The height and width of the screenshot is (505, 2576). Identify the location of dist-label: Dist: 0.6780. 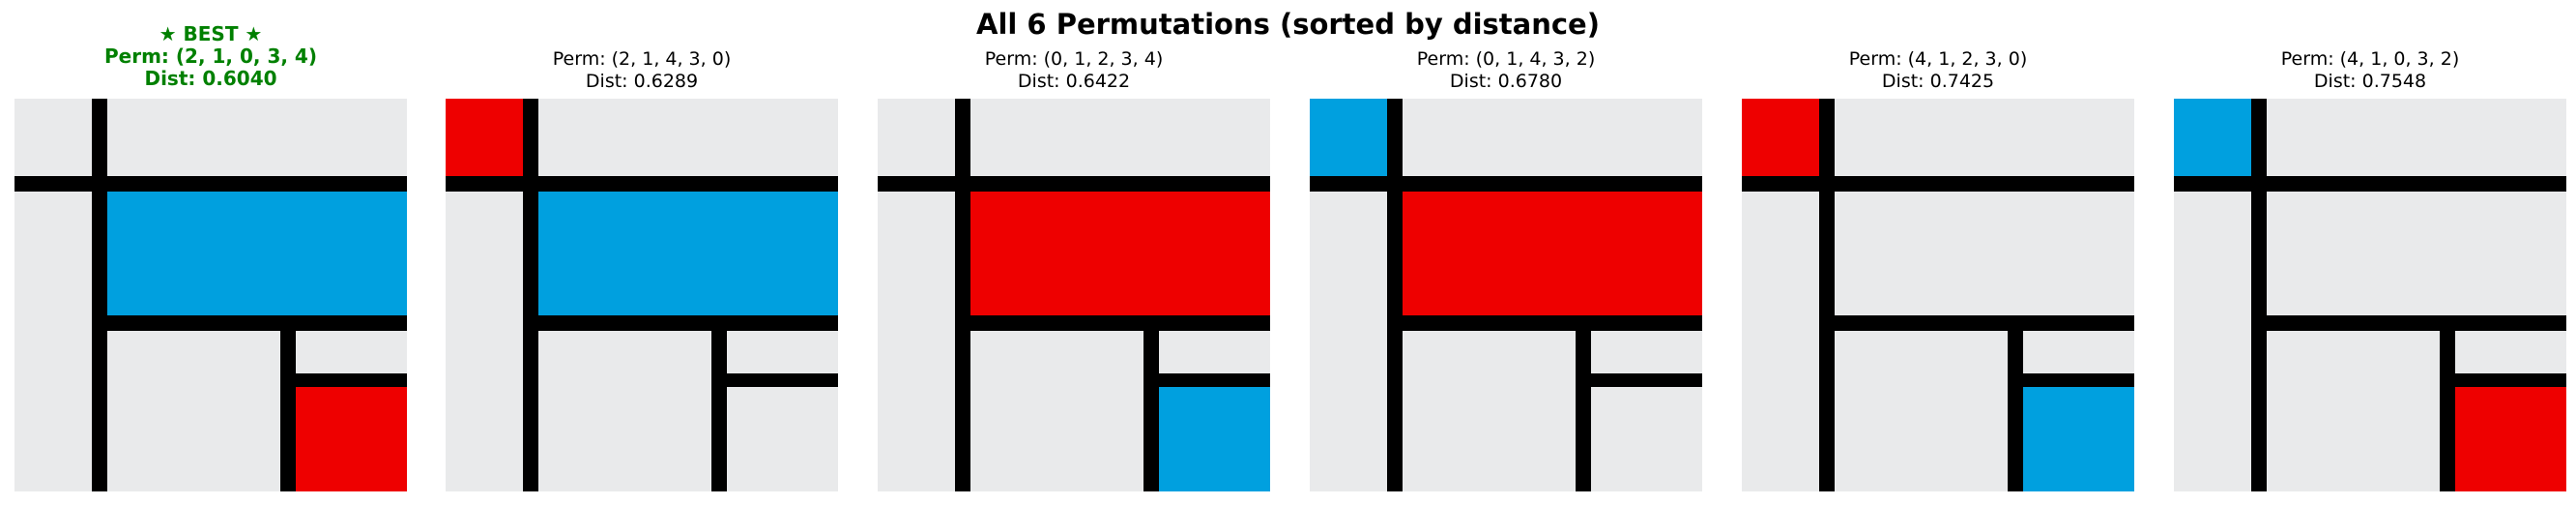
(1506, 81).